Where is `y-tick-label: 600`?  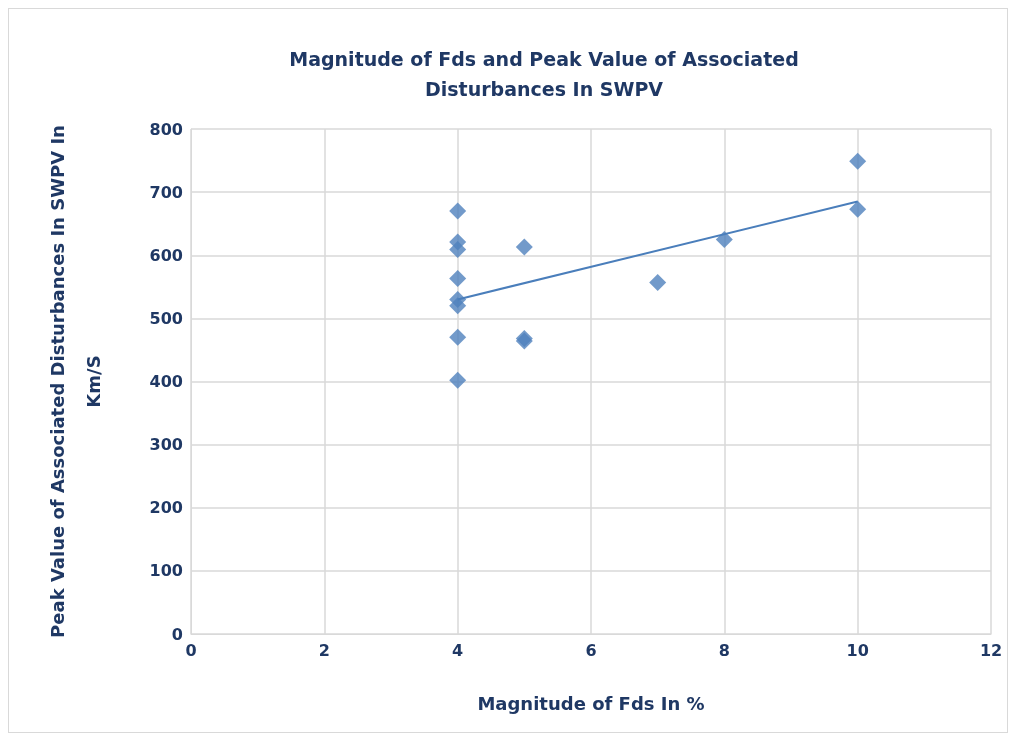 y-tick-label: 600 is located at coordinates (166, 255).